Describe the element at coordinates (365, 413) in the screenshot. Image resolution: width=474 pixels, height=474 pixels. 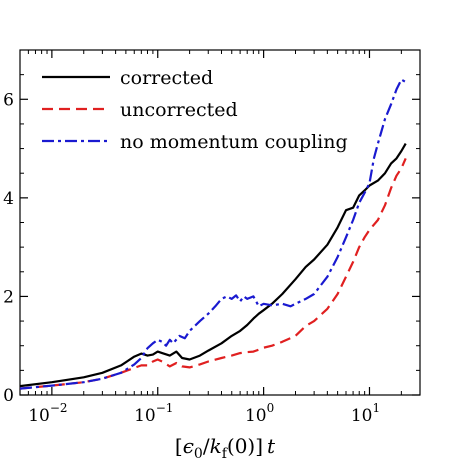
I see `x-tick-label: 10¹` at that location.